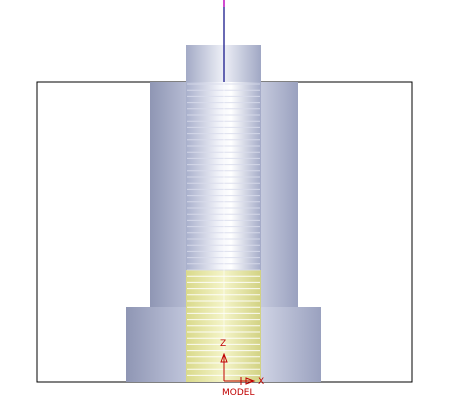 This screenshot has height=420, width=453. What do you see at coordinates (223, 344) in the screenshot?
I see `z-axis-label: Z` at bounding box center [223, 344].